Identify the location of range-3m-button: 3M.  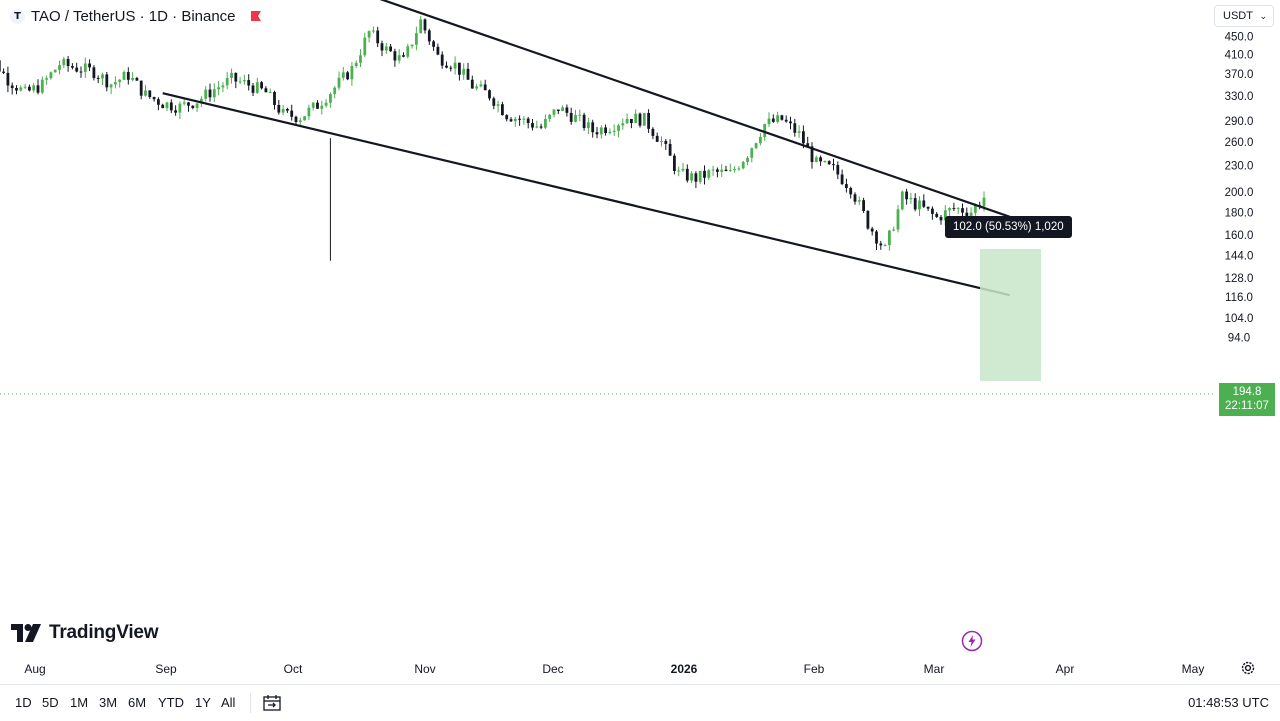
(108, 702).